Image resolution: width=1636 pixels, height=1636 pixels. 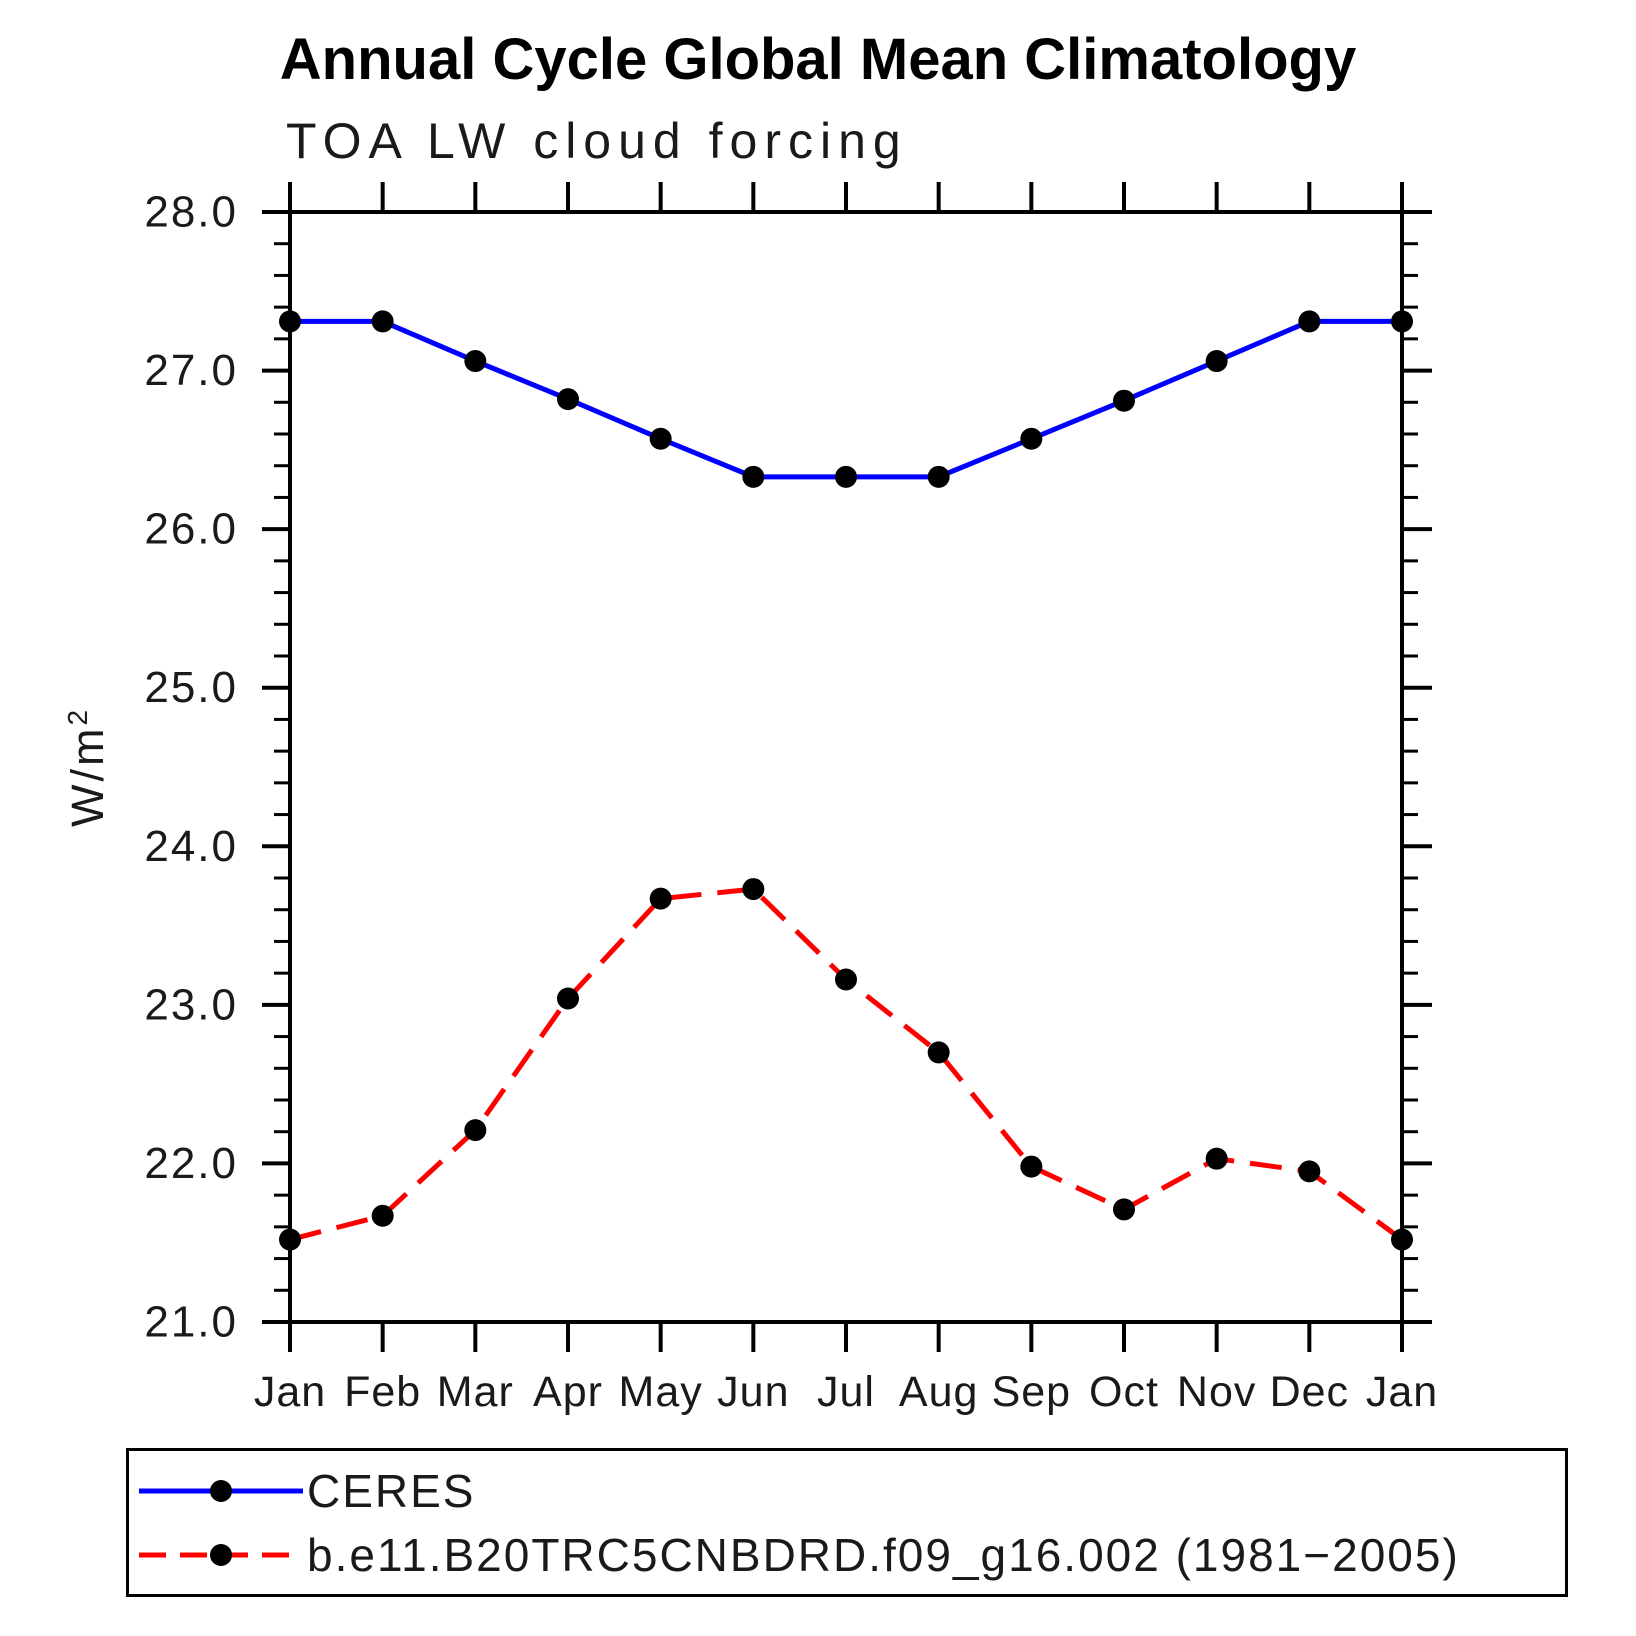 I want to click on x-tick-label: Jun, so click(x=753, y=1392).